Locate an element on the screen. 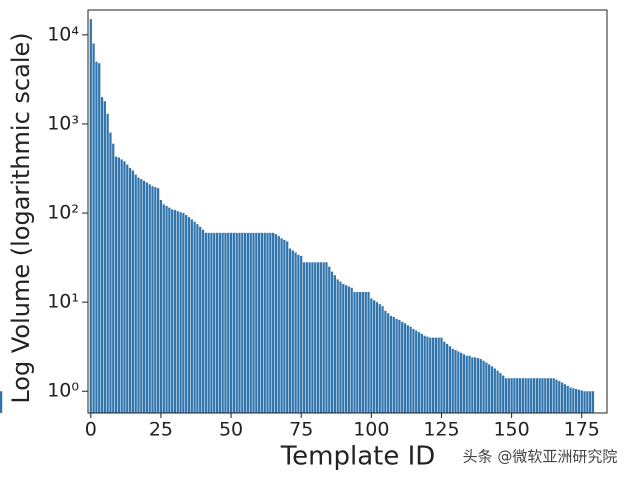 This screenshot has width=640, height=478. y-tick-label: 10¹ is located at coordinates (63, 302).